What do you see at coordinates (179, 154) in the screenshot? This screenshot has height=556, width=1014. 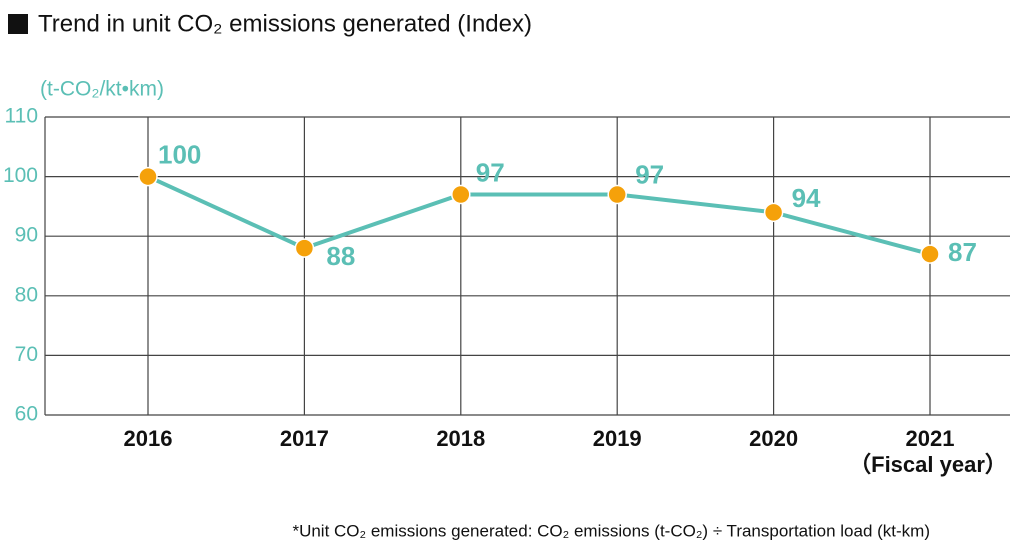 I see `data-label: 100` at bounding box center [179, 154].